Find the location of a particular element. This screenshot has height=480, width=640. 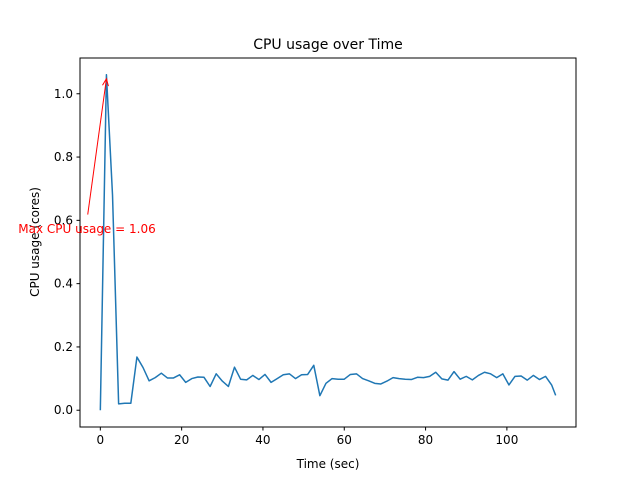

annotation-arrowhead is located at coordinates (105, 82).